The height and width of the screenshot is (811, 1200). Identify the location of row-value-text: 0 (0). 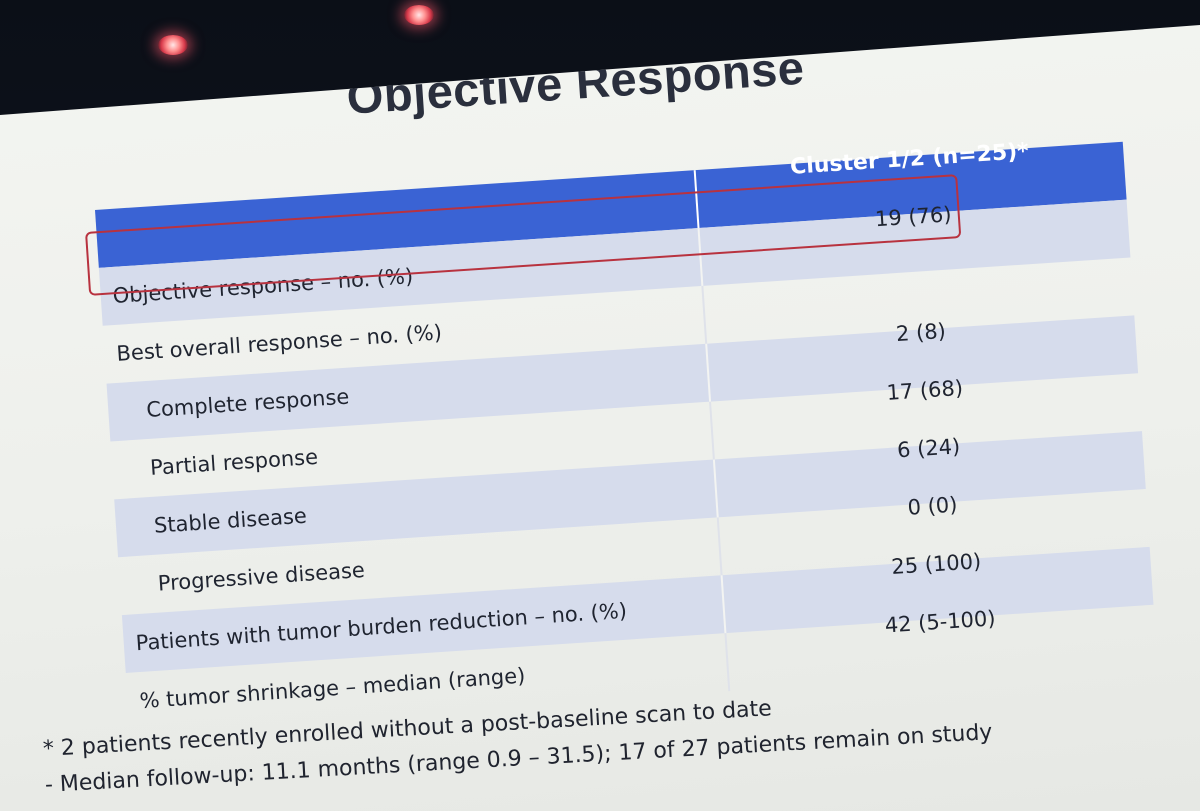
(932, 506).